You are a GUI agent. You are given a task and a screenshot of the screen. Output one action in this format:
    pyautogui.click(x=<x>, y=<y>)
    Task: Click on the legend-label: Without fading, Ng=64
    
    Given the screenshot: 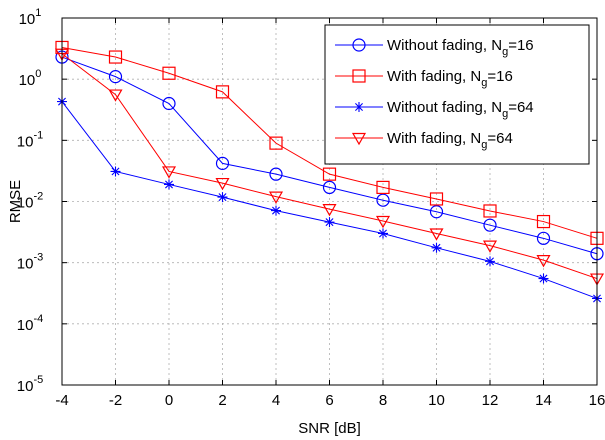 What is the action you would take?
    pyautogui.click(x=460, y=109)
    